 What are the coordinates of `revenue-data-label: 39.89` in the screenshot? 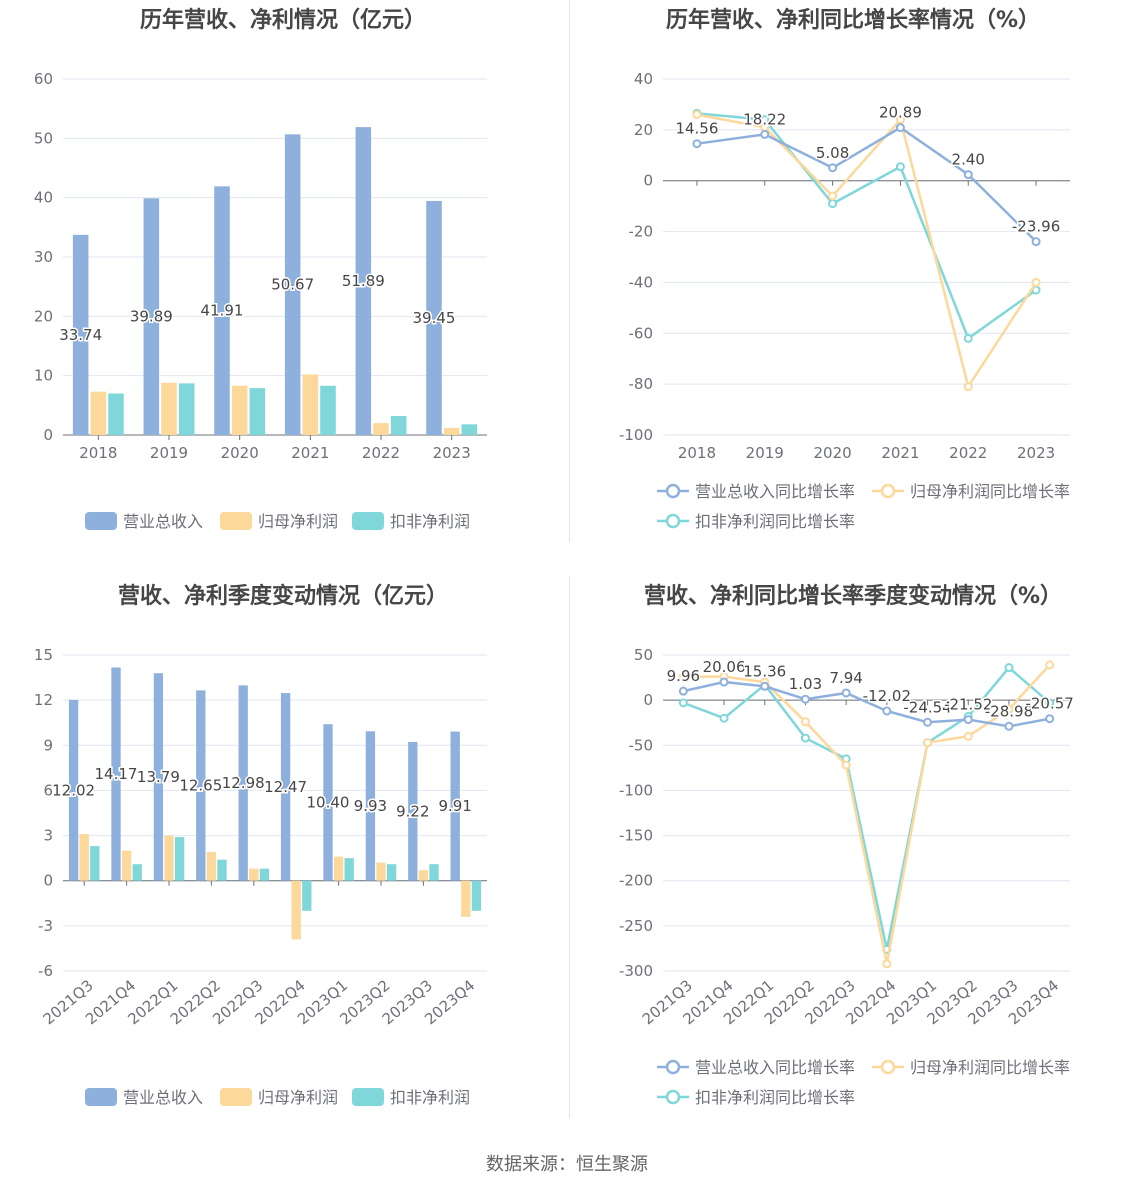 It's located at (151, 317).